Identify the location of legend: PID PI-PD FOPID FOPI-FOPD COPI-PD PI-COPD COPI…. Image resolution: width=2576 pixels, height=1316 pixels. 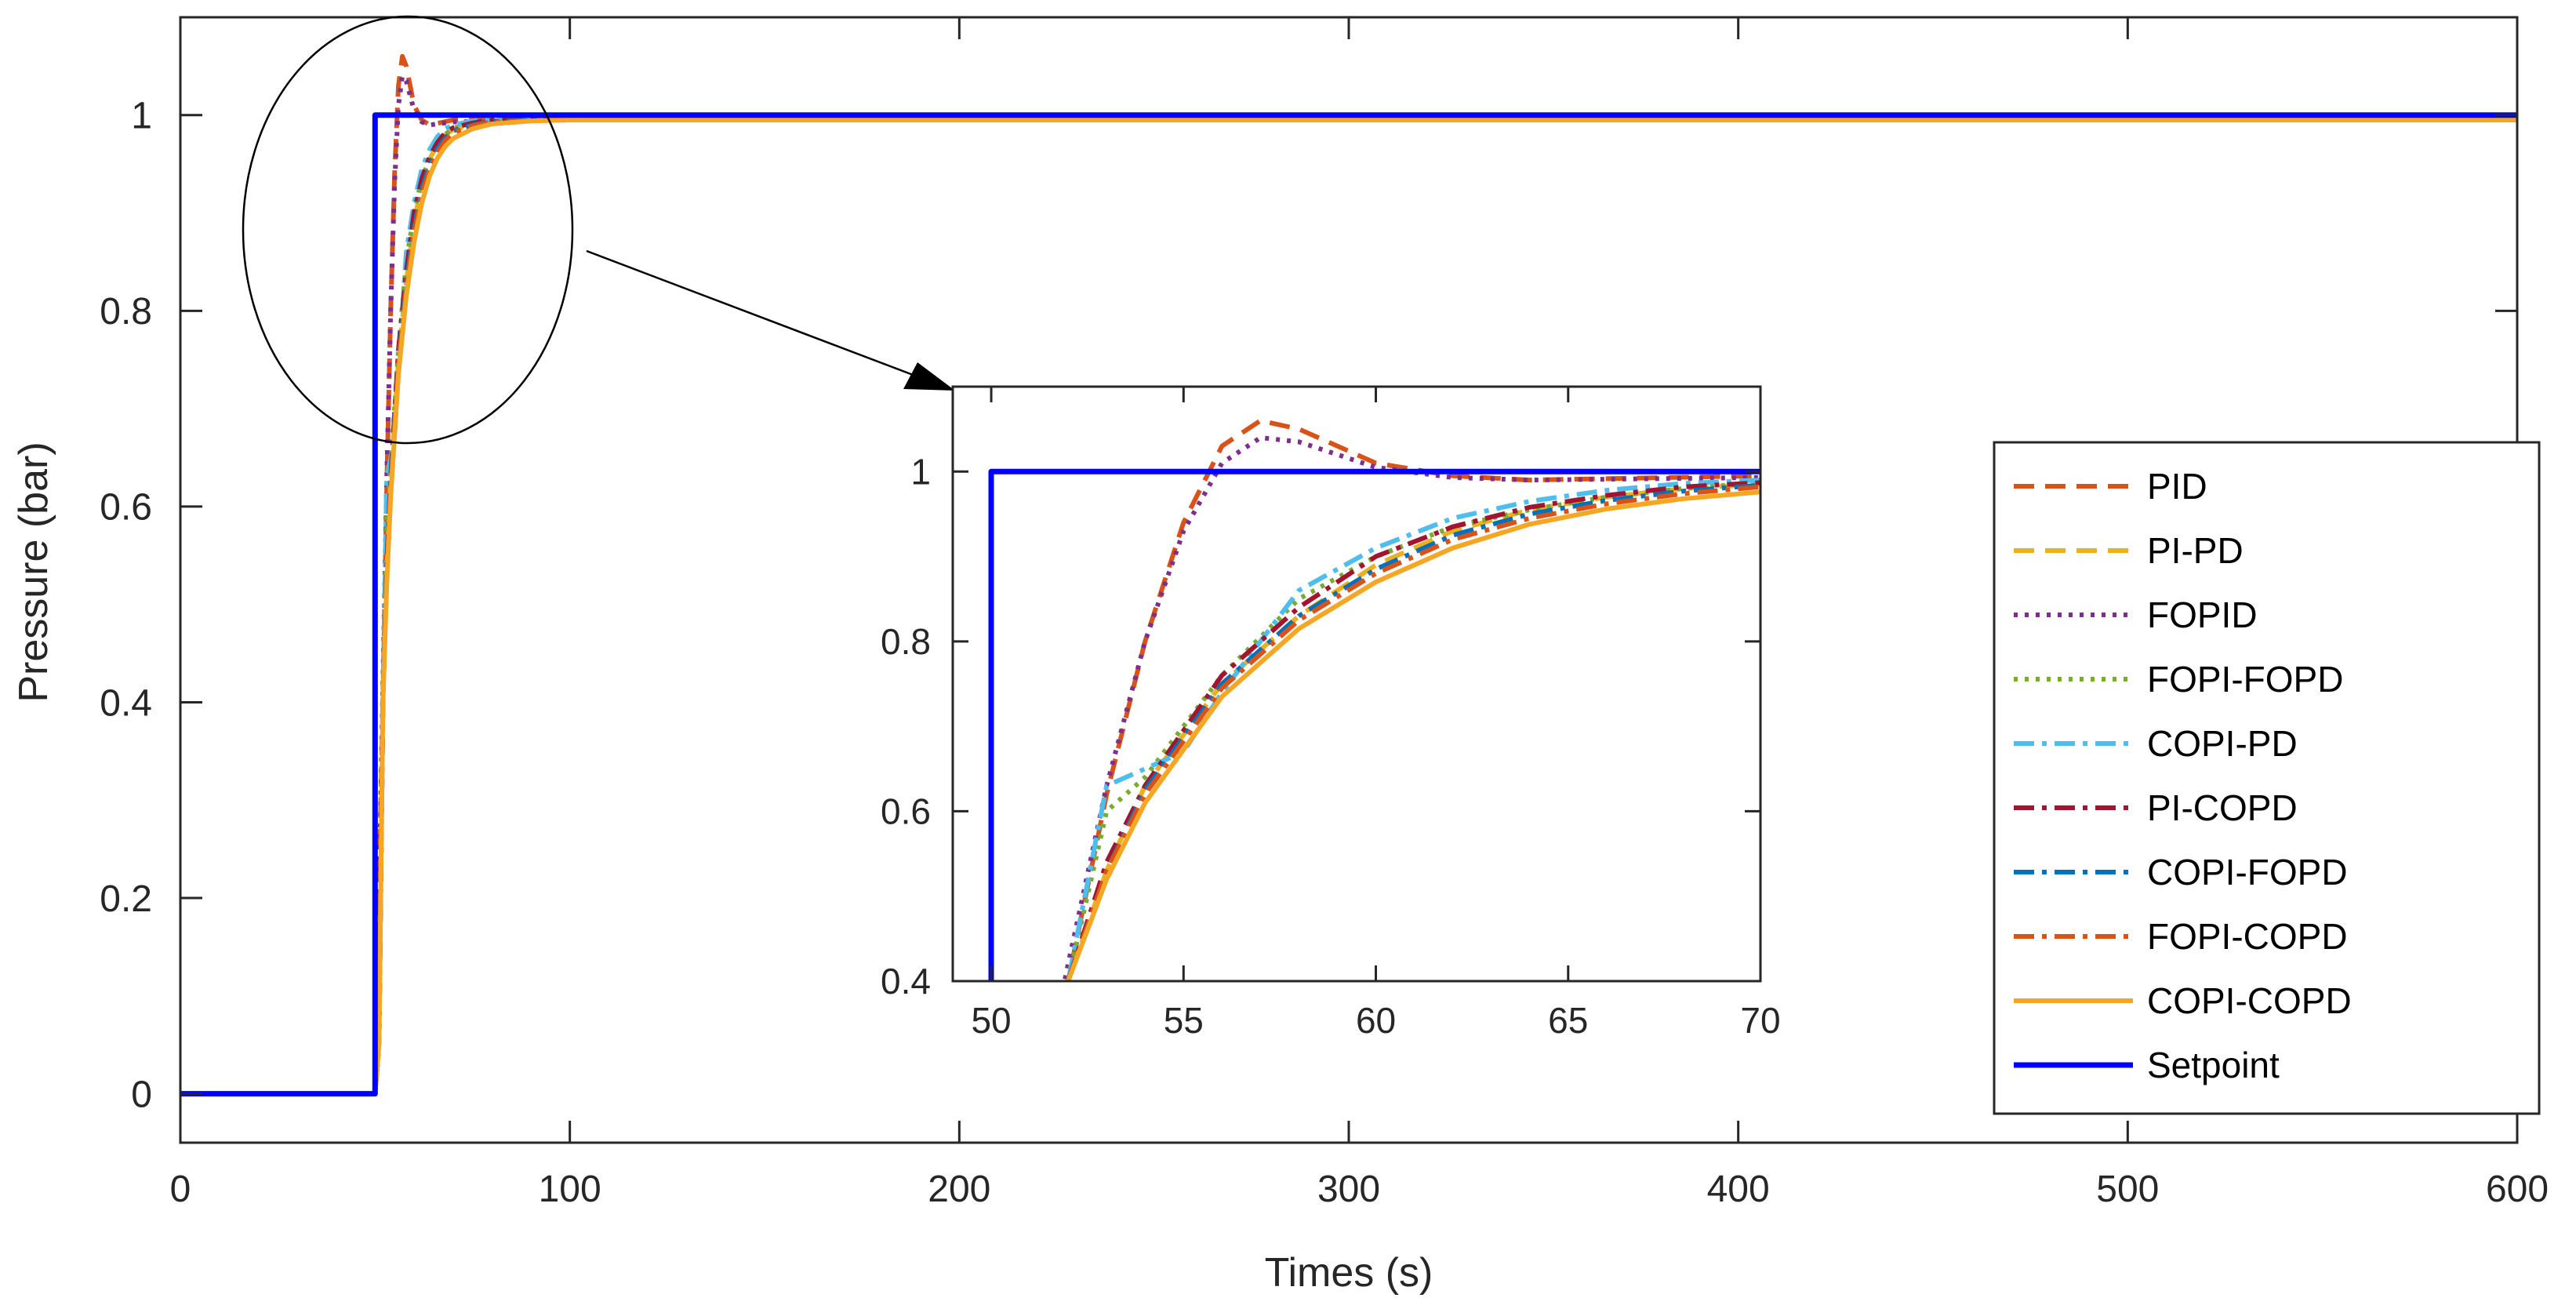
(2267, 778).